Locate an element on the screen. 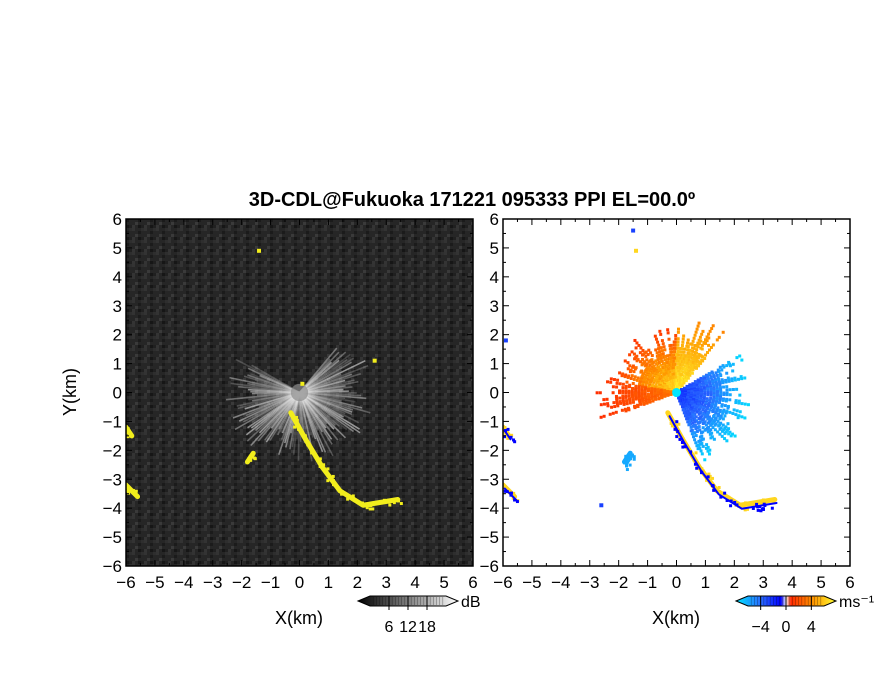  x-tick-label: 0 is located at coordinates (676, 582).